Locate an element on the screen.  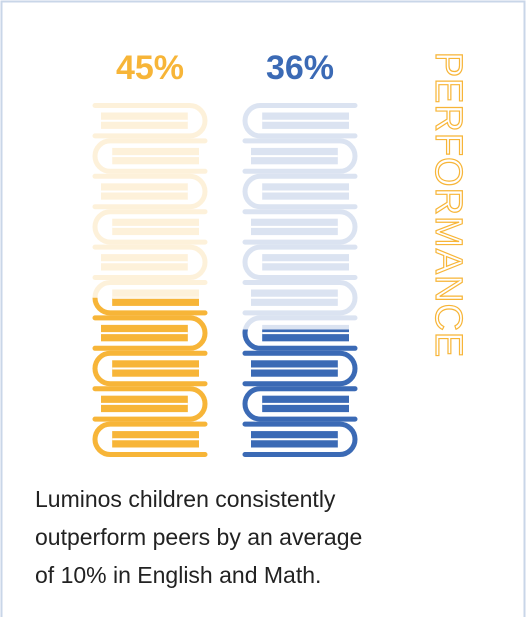
value-label: 36% is located at coordinates (300, 68).